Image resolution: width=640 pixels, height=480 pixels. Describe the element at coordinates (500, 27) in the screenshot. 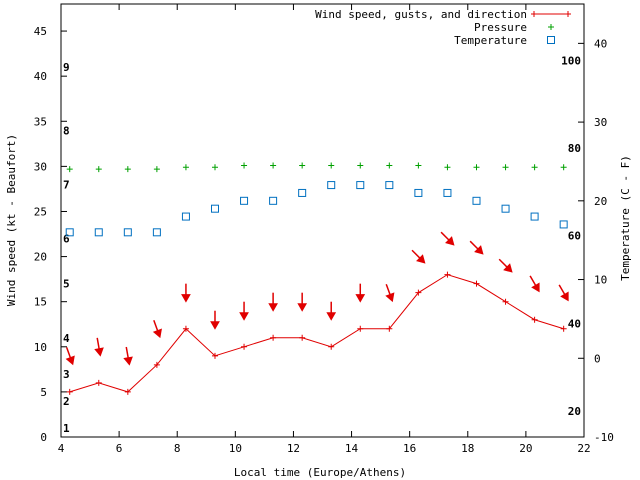

I see `legend-label-pressure: Pressure` at that location.